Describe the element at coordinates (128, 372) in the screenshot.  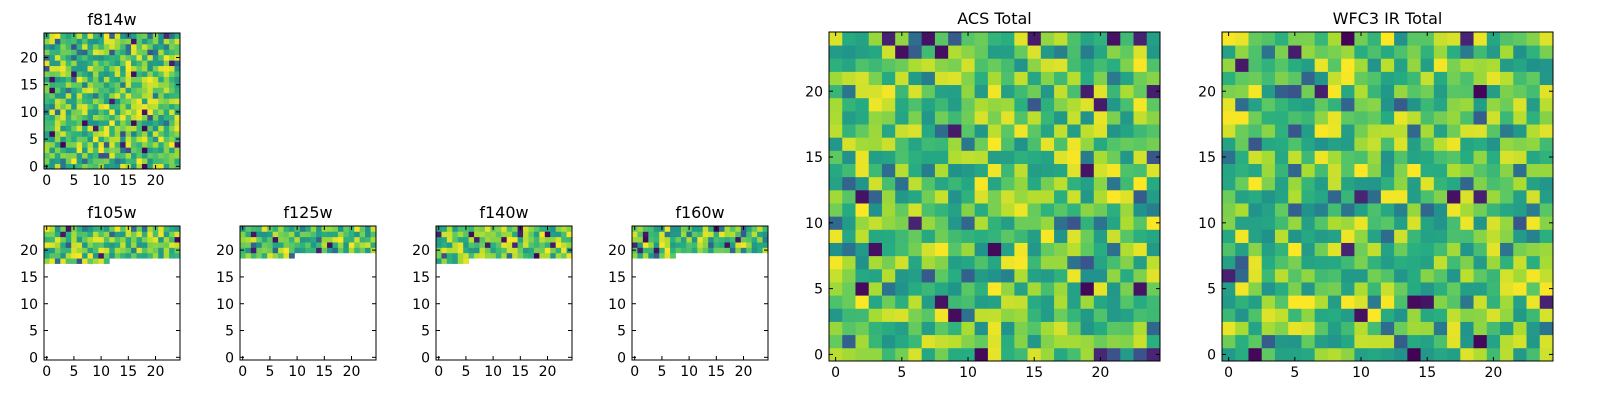
I see `x-tick-label: 15` at that location.